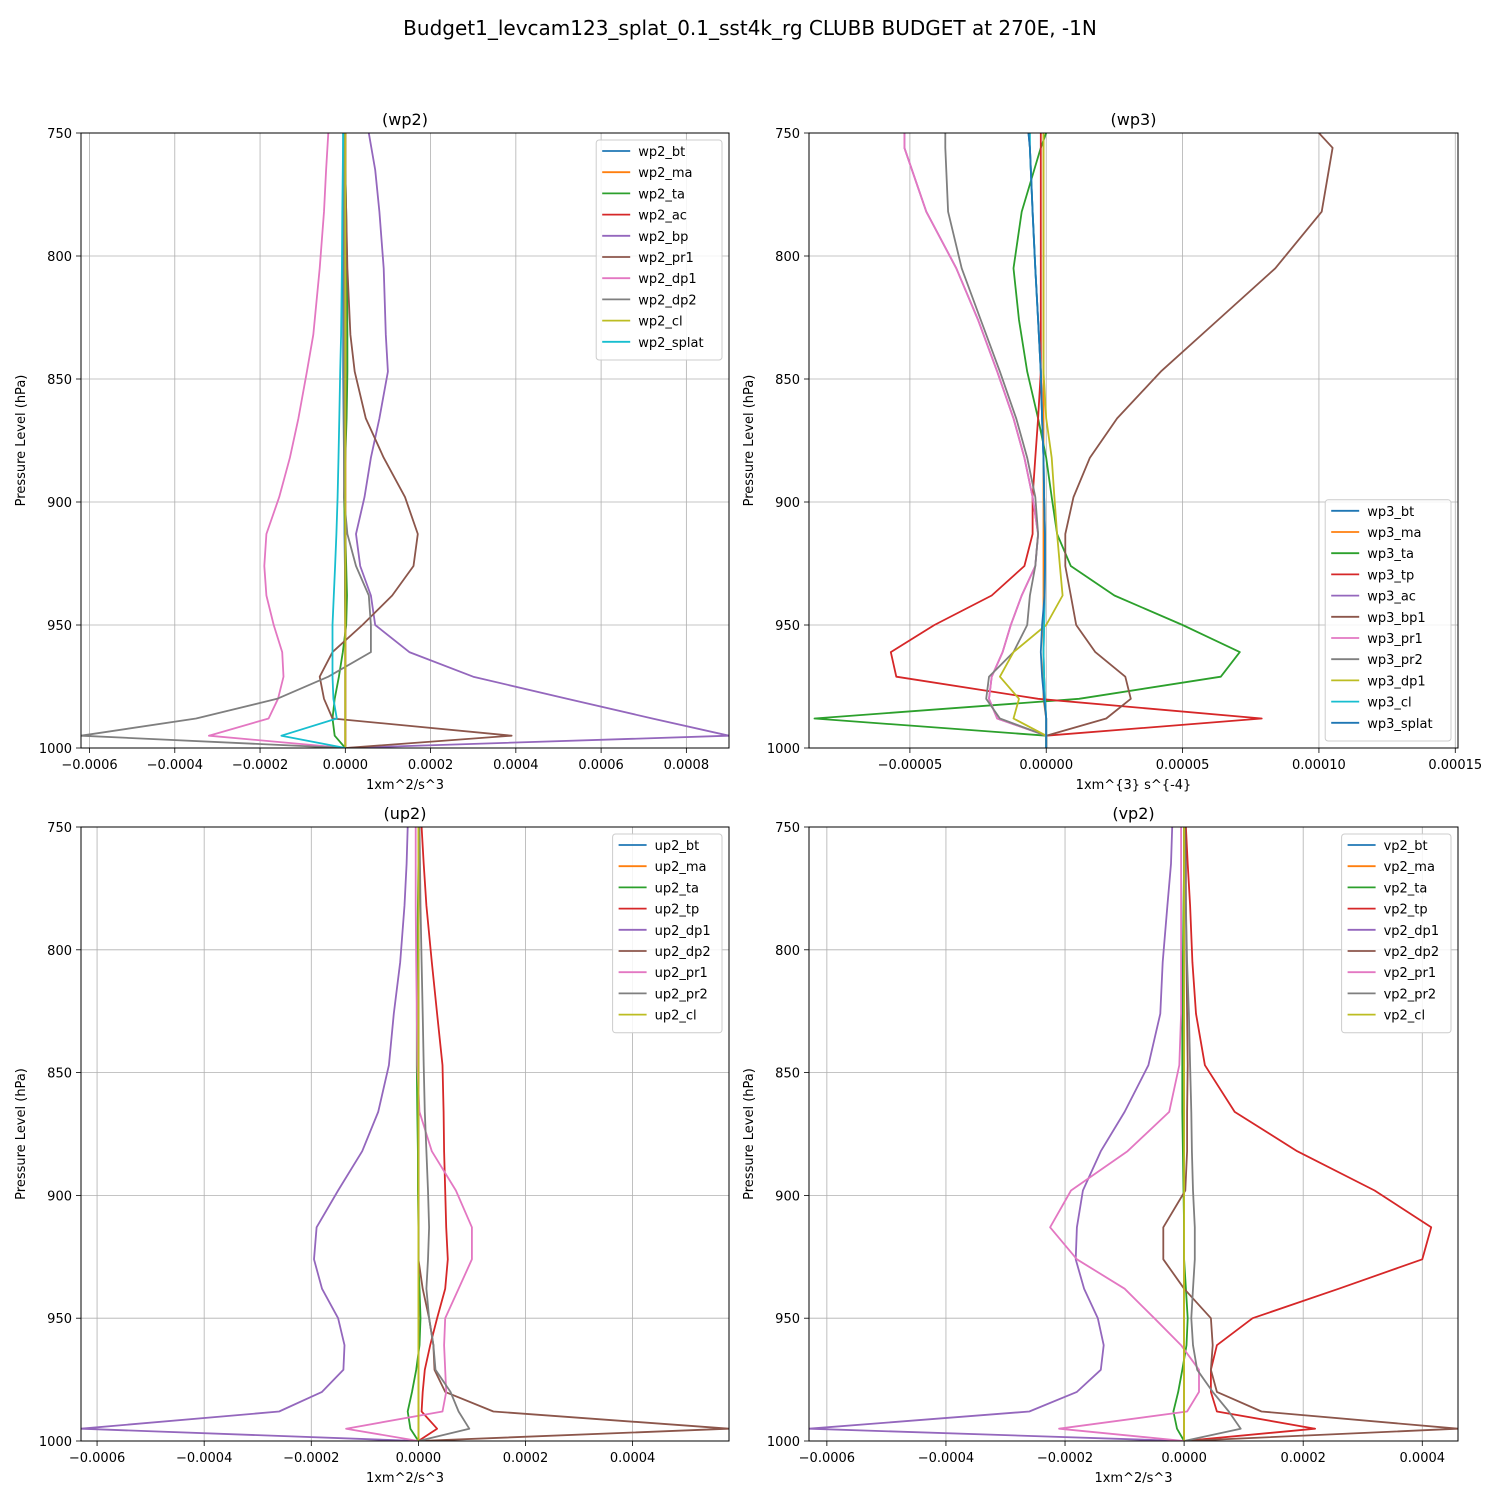 Image resolution: width=1500 pixels, height=1500 pixels. Describe the element at coordinates (1389, 703) in the screenshot. I see `legend-label: wp3_cl` at that location.